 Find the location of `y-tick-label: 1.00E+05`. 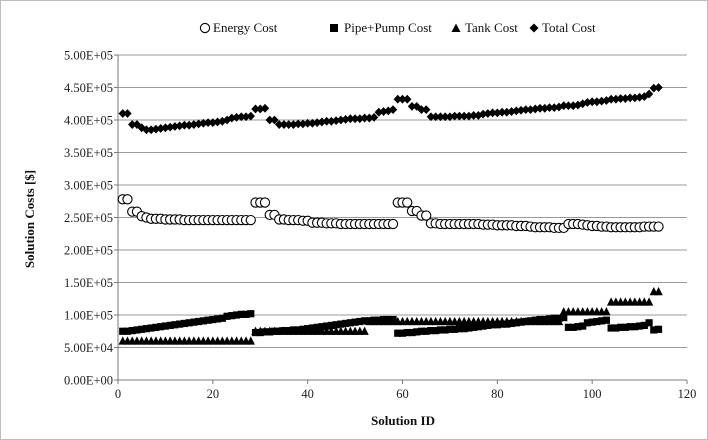

y-tick-label: 1.00E+05 is located at coordinates (88, 316).